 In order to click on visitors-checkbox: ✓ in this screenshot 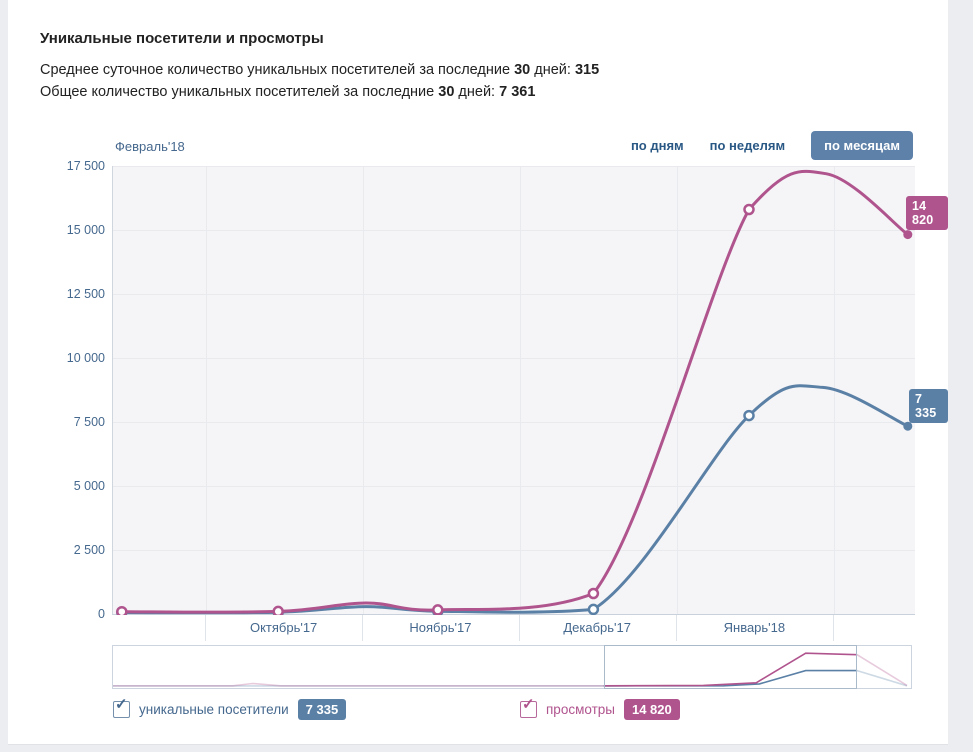, I will do `click(121, 707)`.